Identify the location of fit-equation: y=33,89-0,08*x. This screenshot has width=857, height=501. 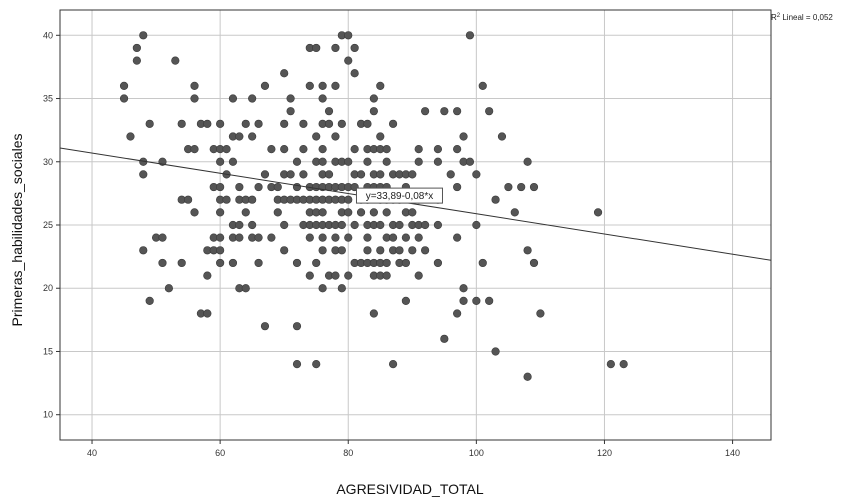
(400, 196).